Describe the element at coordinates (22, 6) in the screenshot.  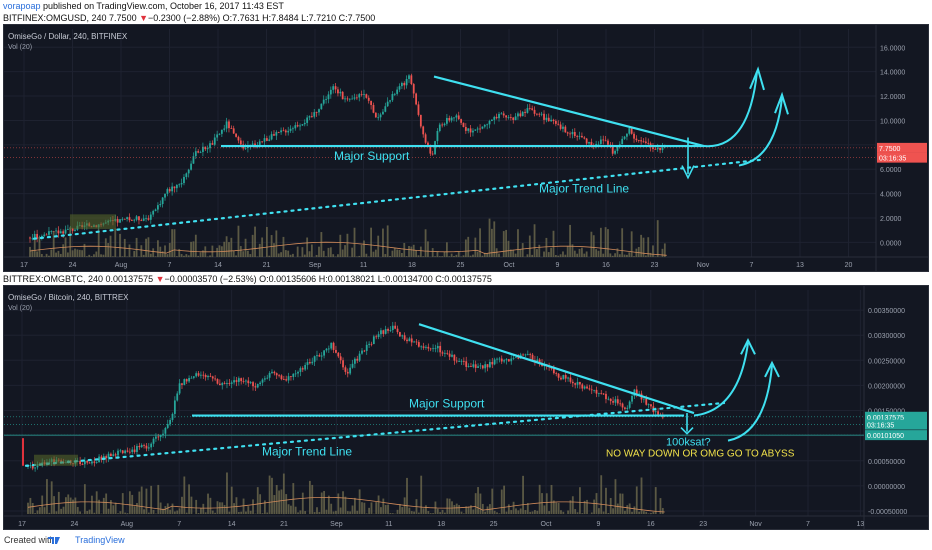
I see `author-link: vorapoap` at that location.